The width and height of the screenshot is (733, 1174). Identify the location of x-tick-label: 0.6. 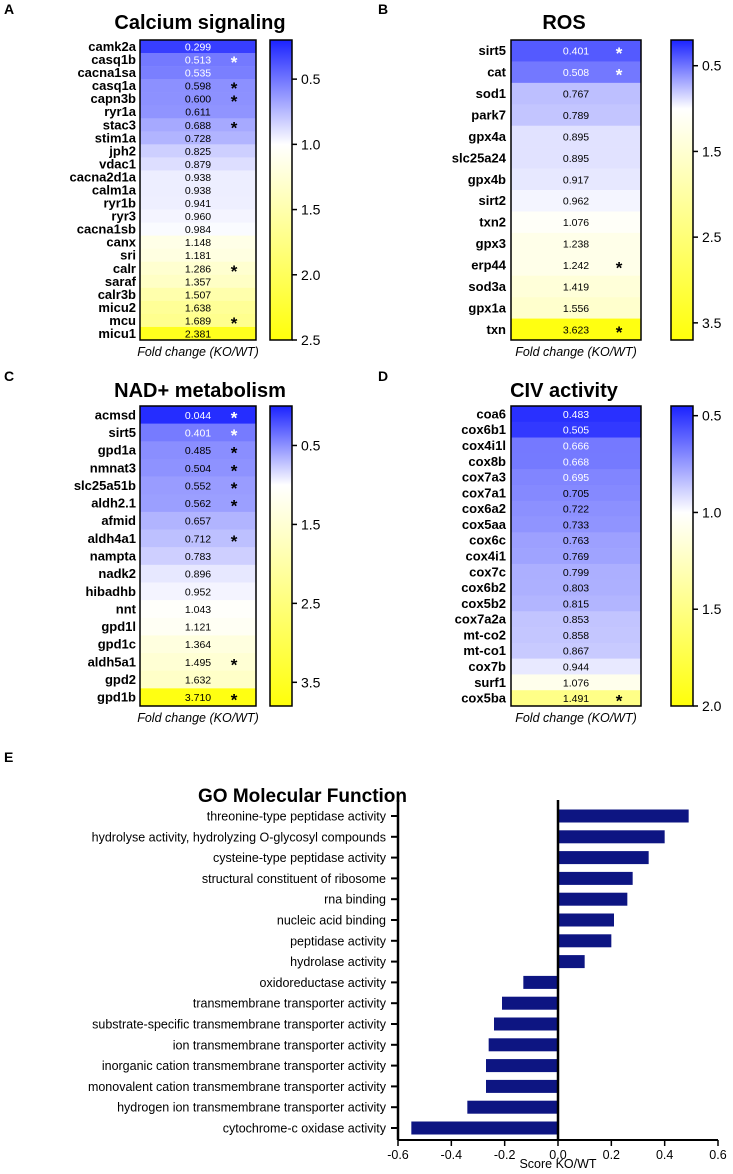
(717, 1155).